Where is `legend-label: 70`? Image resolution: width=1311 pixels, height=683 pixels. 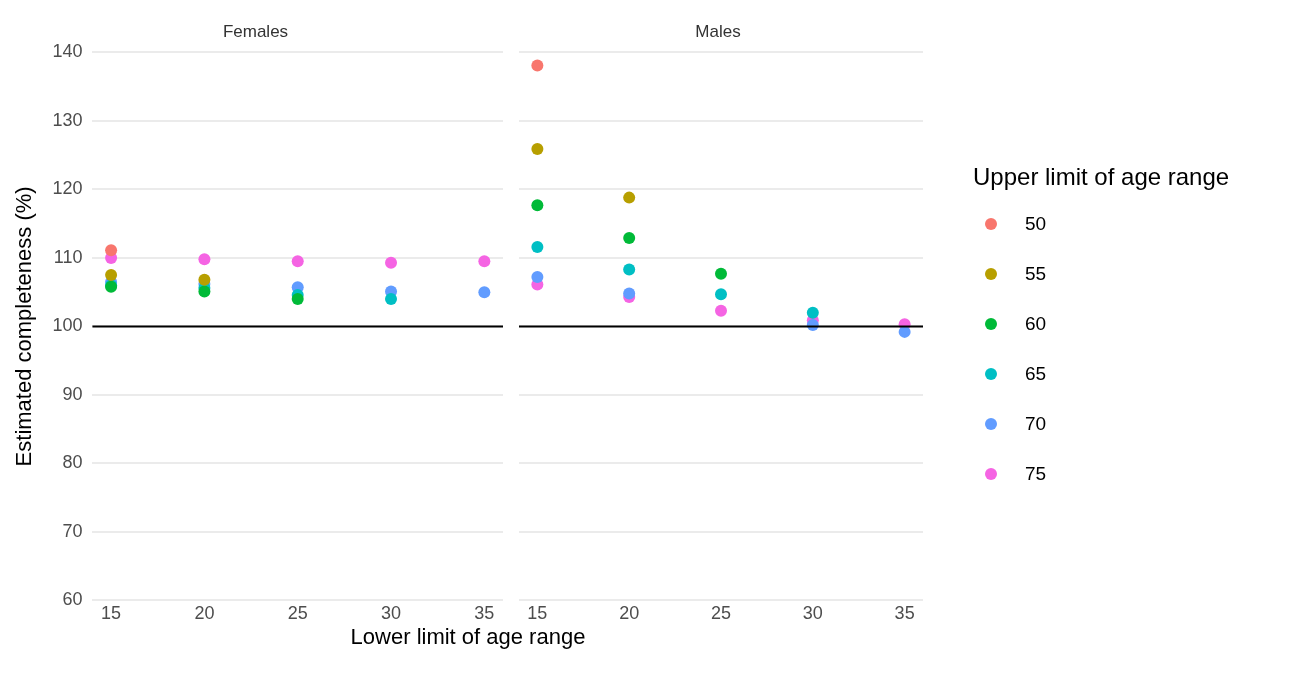
legend-label: 70 is located at coordinates (1036, 424).